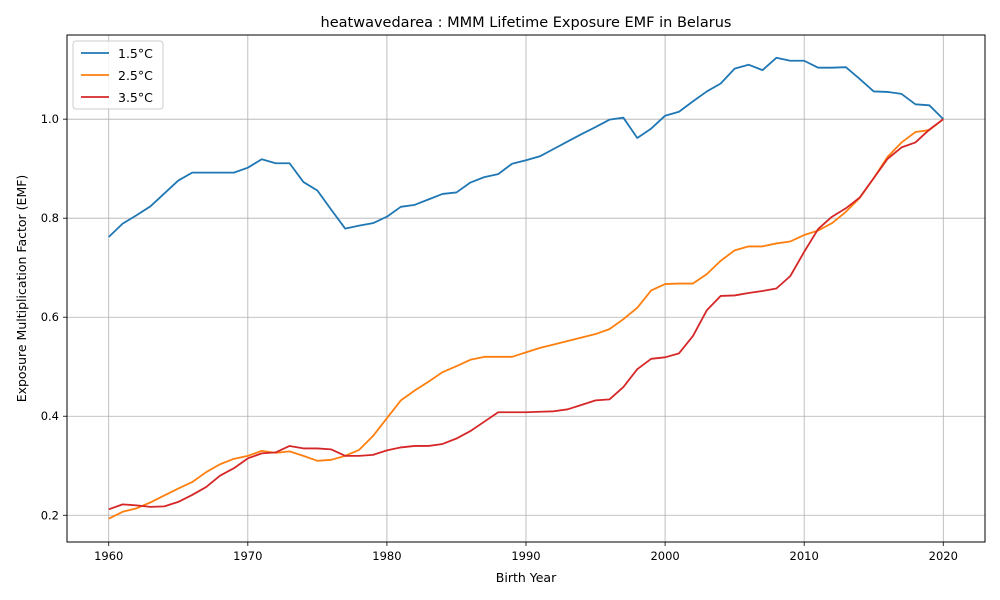  What do you see at coordinates (664, 556) in the screenshot?
I see `x-tick-label: 2000` at bounding box center [664, 556].